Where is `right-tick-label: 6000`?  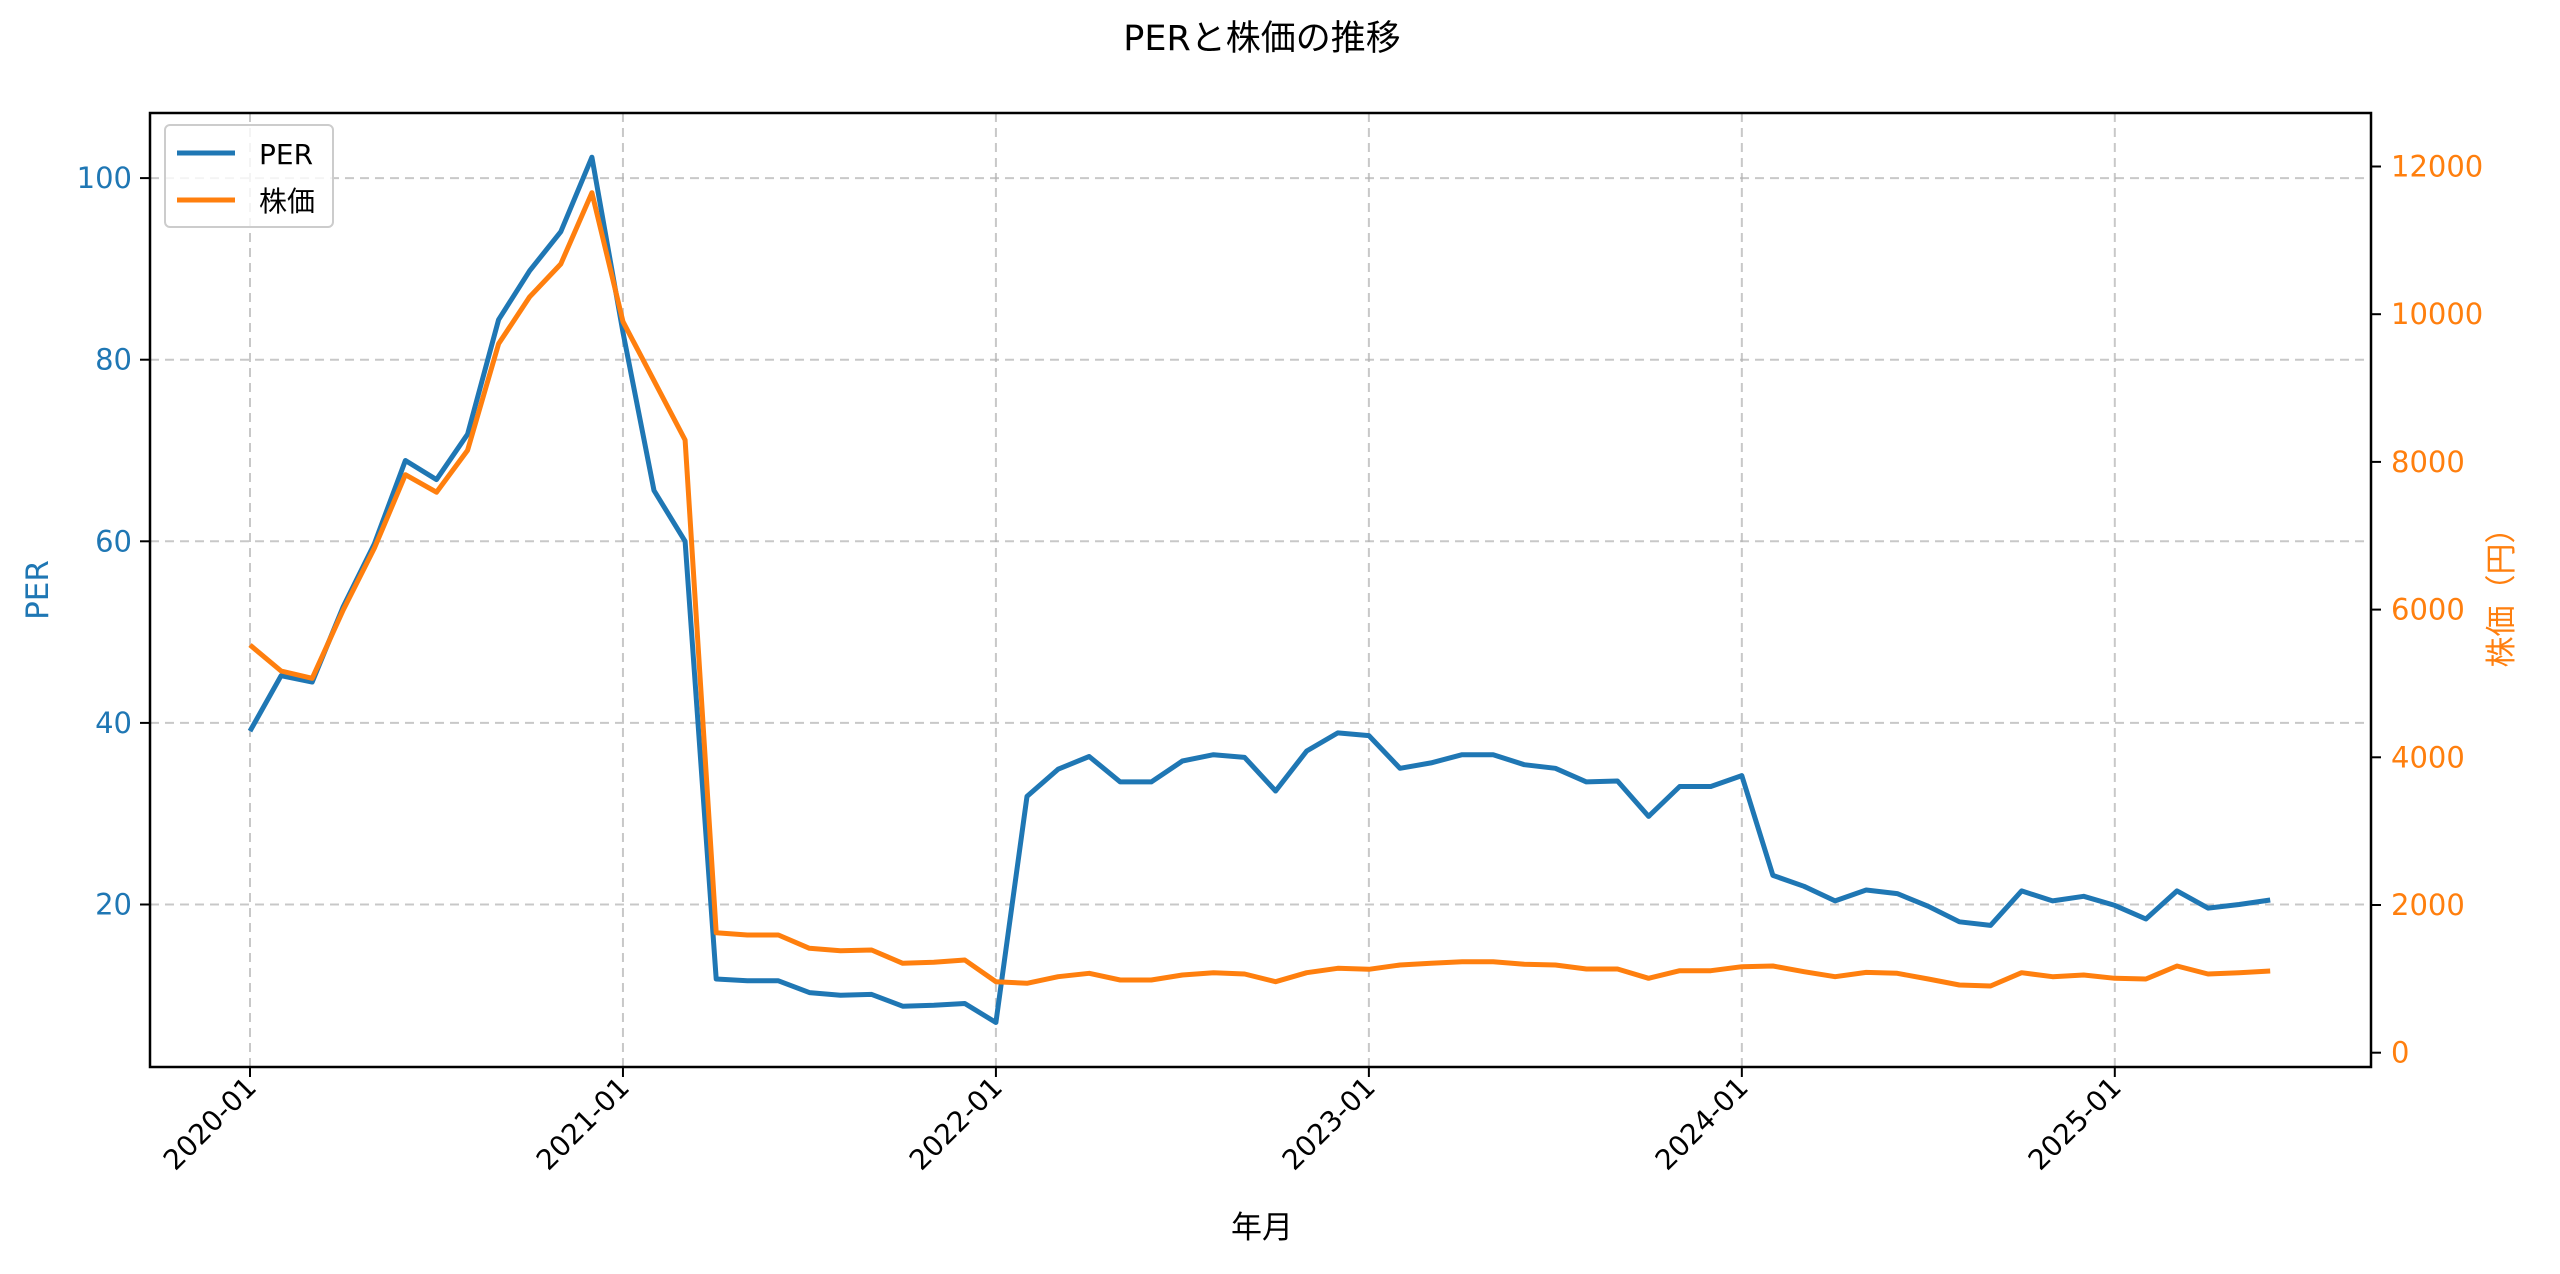
right-tick-label: 6000 is located at coordinates (2428, 610).